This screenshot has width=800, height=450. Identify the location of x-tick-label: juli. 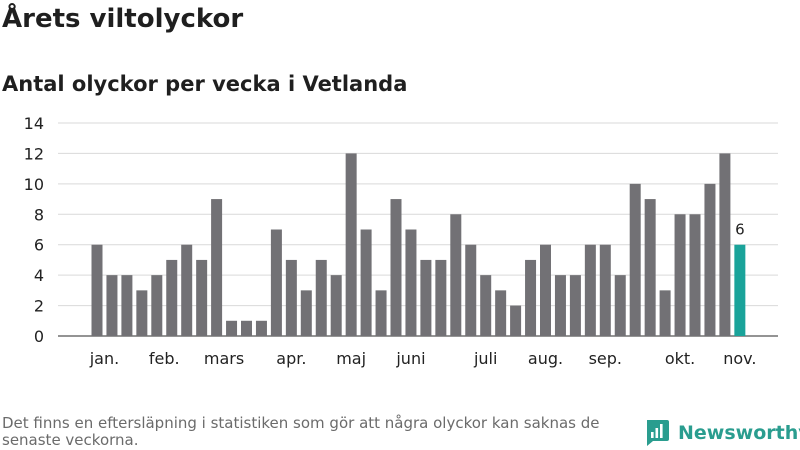
(485, 358).